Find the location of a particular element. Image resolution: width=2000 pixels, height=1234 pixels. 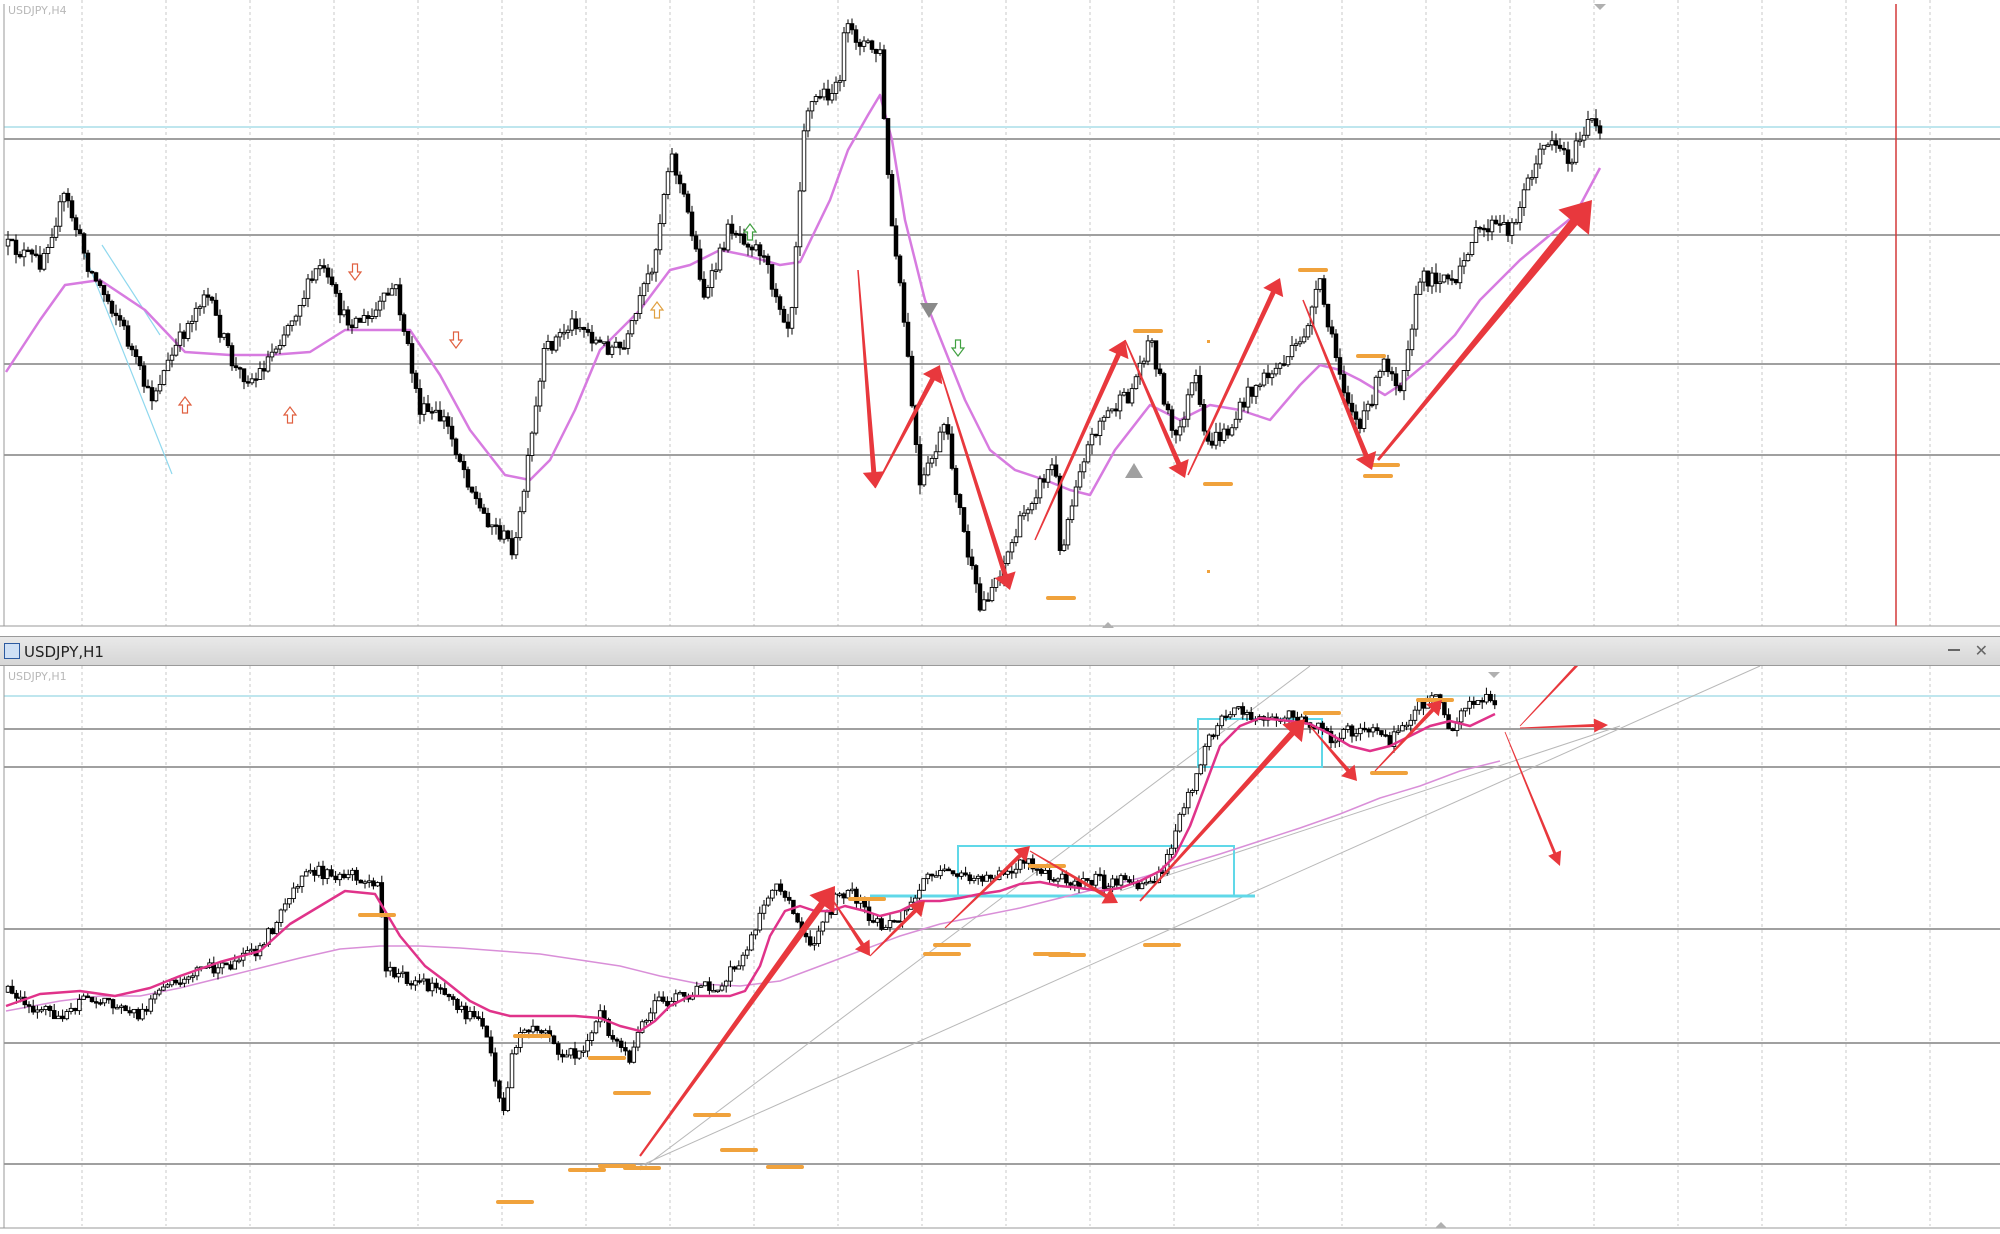

h4-small-marker is located at coordinates (1208, 341).